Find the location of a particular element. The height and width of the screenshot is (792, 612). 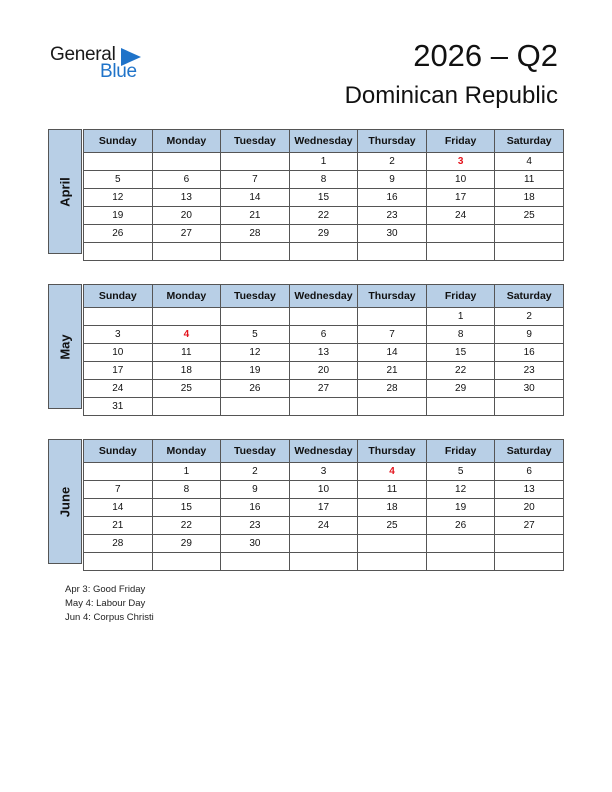

month-label-column: April is located at coordinates (65, 191).